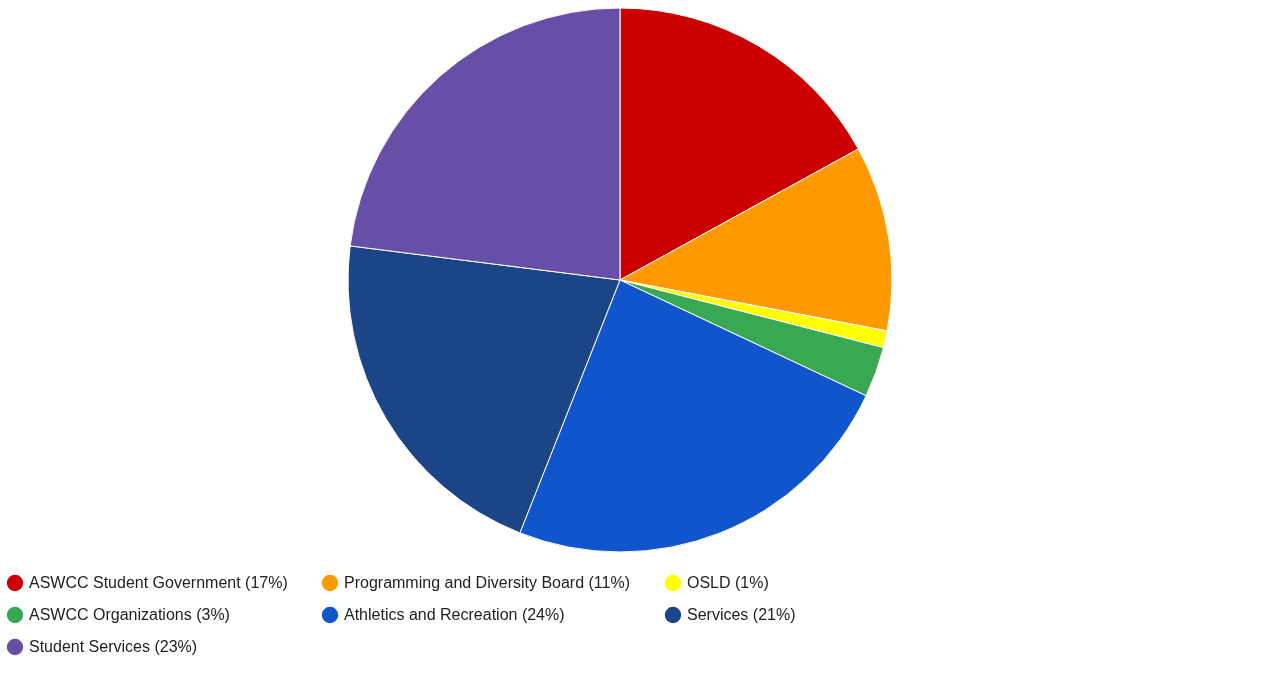 This screenshot has width=1273, height=681. I want to click on legend-label: ASWCC Organizations (3%), so click(129, 614).